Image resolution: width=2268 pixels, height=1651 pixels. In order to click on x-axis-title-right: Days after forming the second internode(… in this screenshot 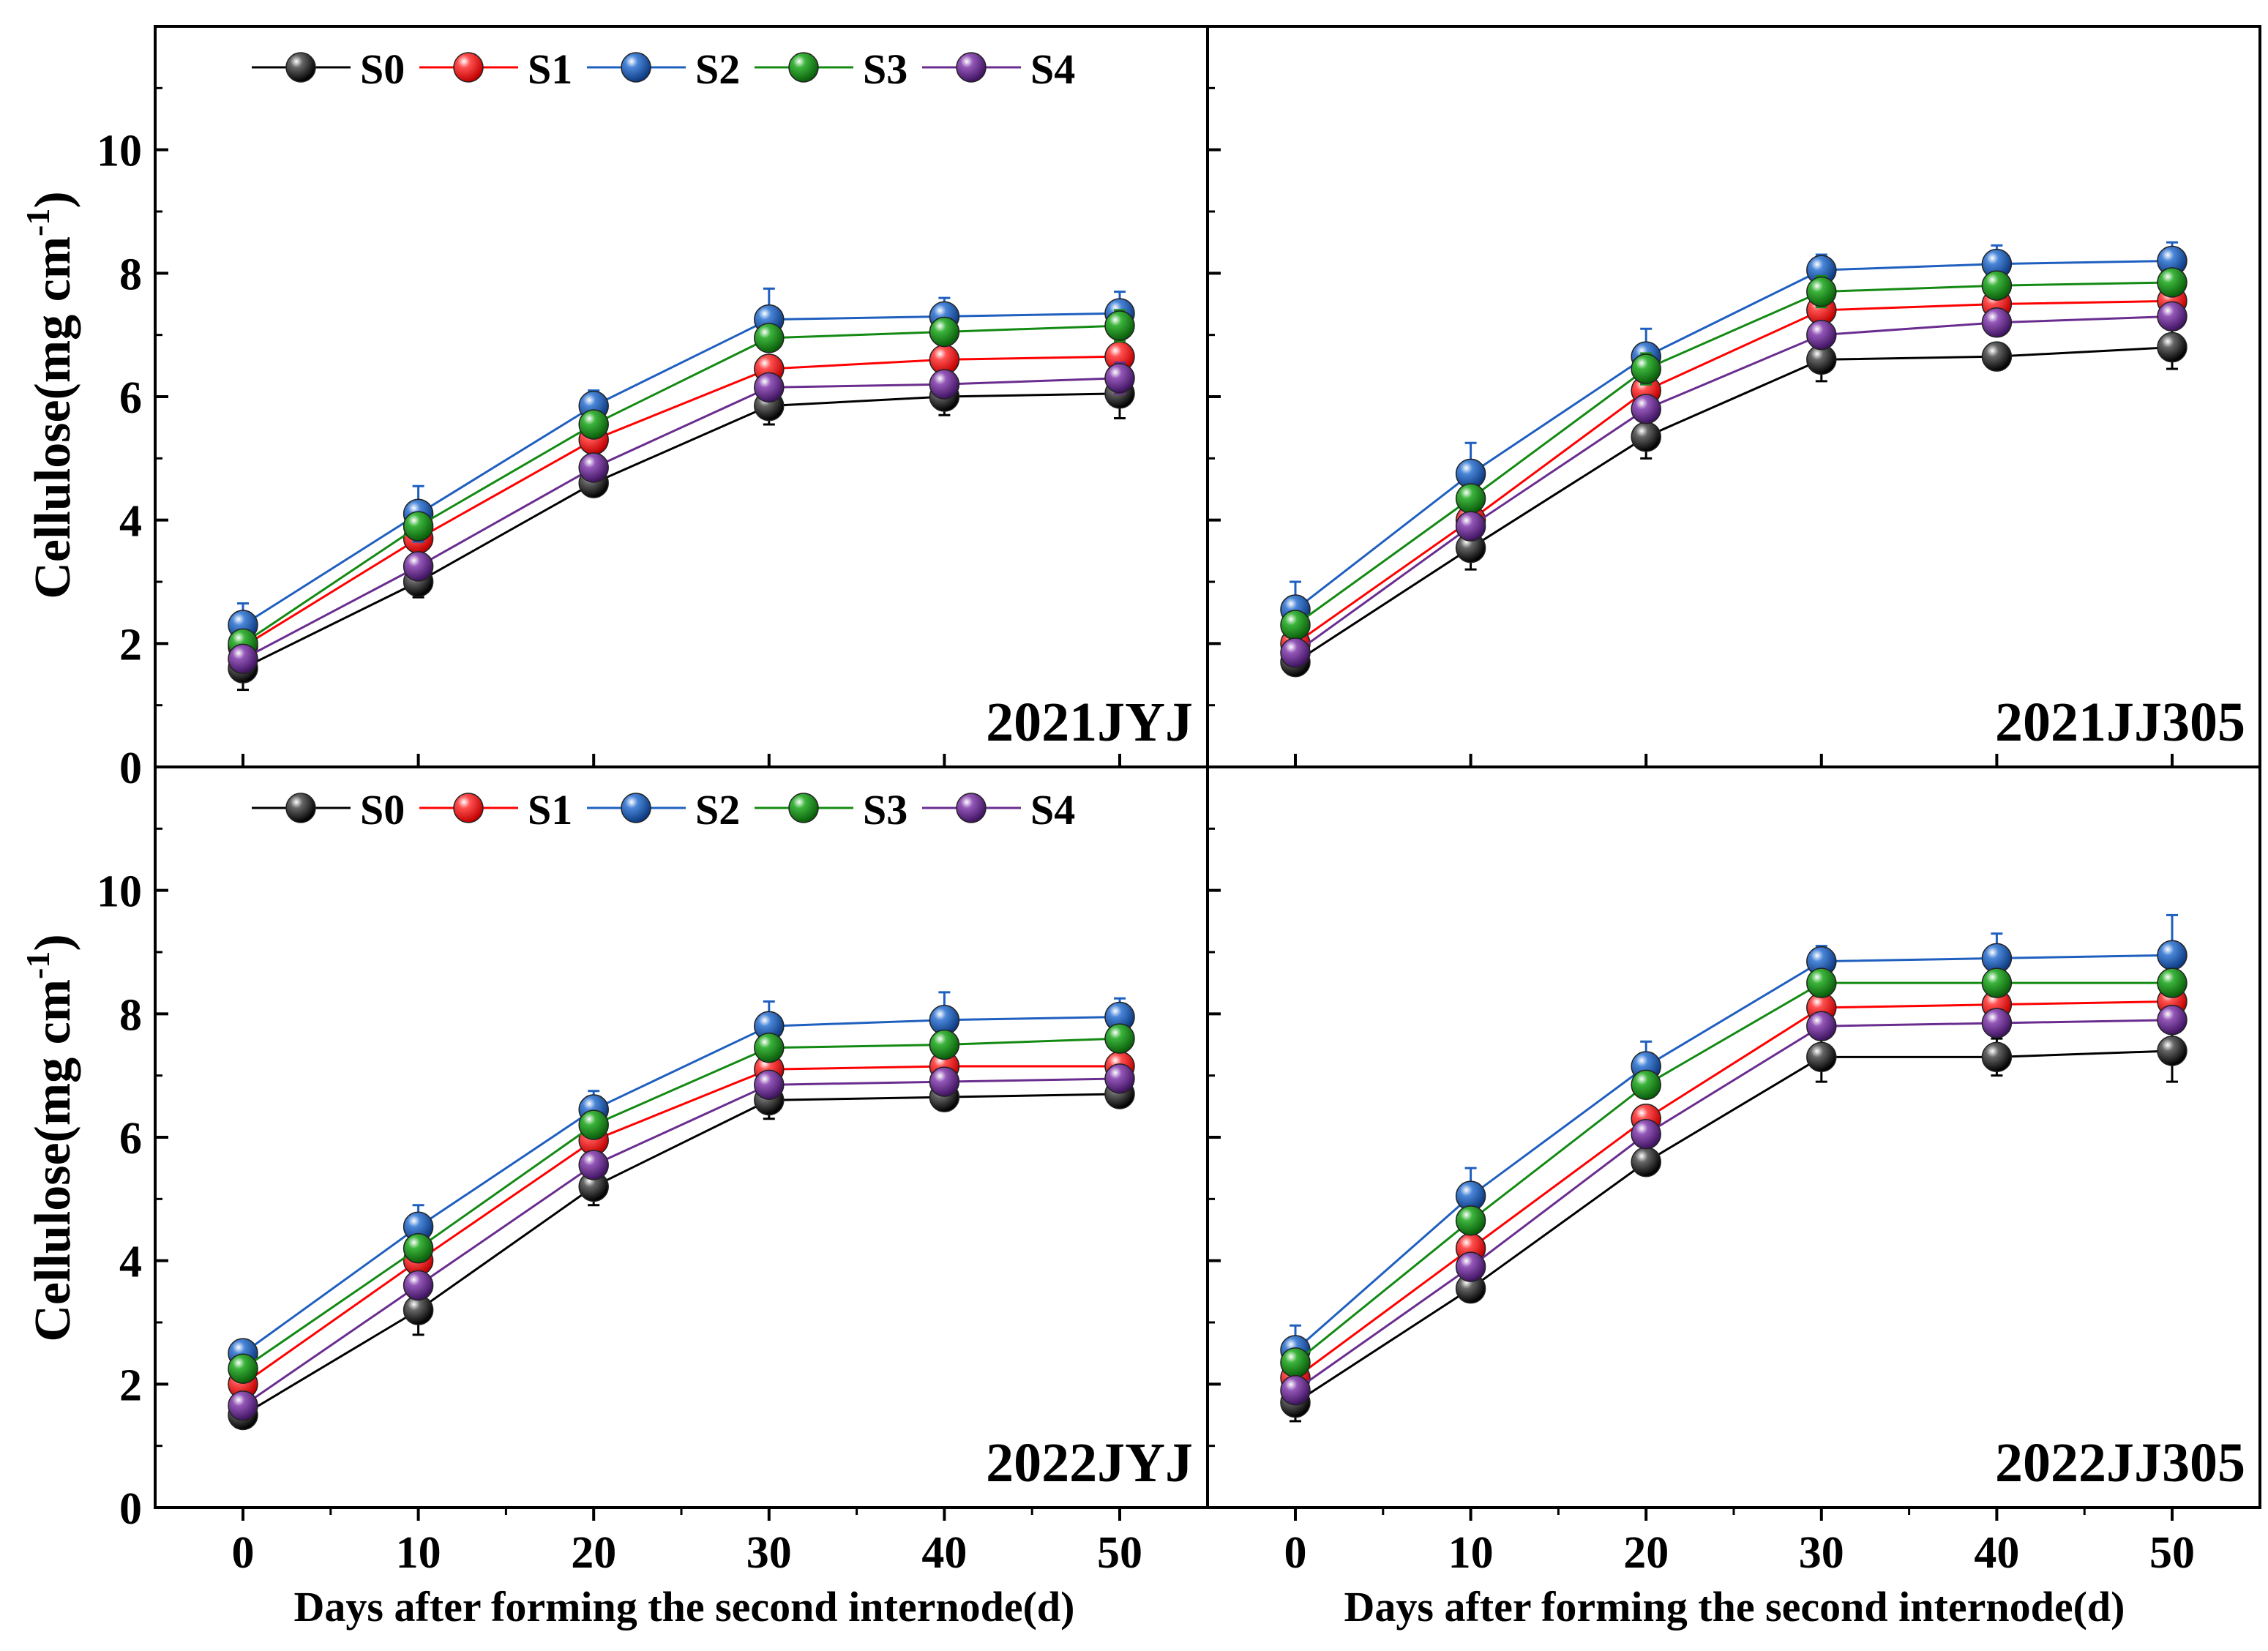, I will do `click(1734, 1607)`.